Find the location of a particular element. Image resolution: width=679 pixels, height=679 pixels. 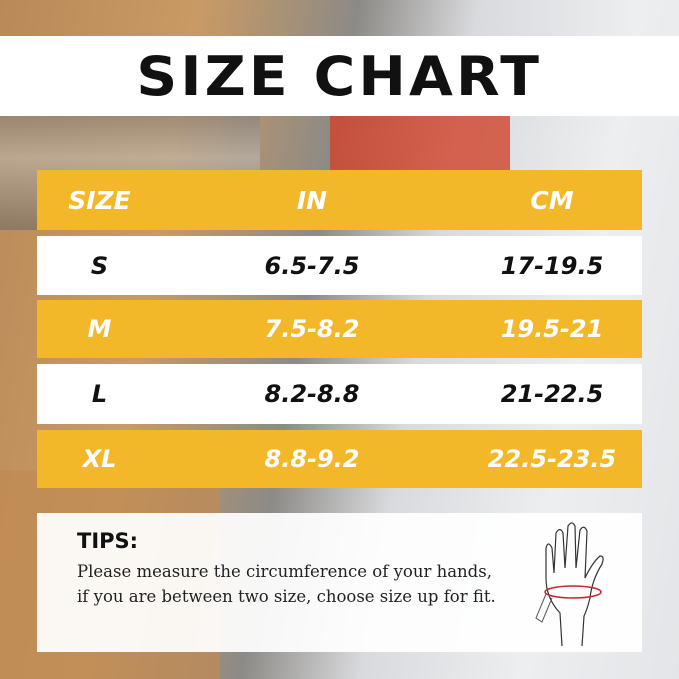

cell-size: XL is located at coordinates (99, 459).